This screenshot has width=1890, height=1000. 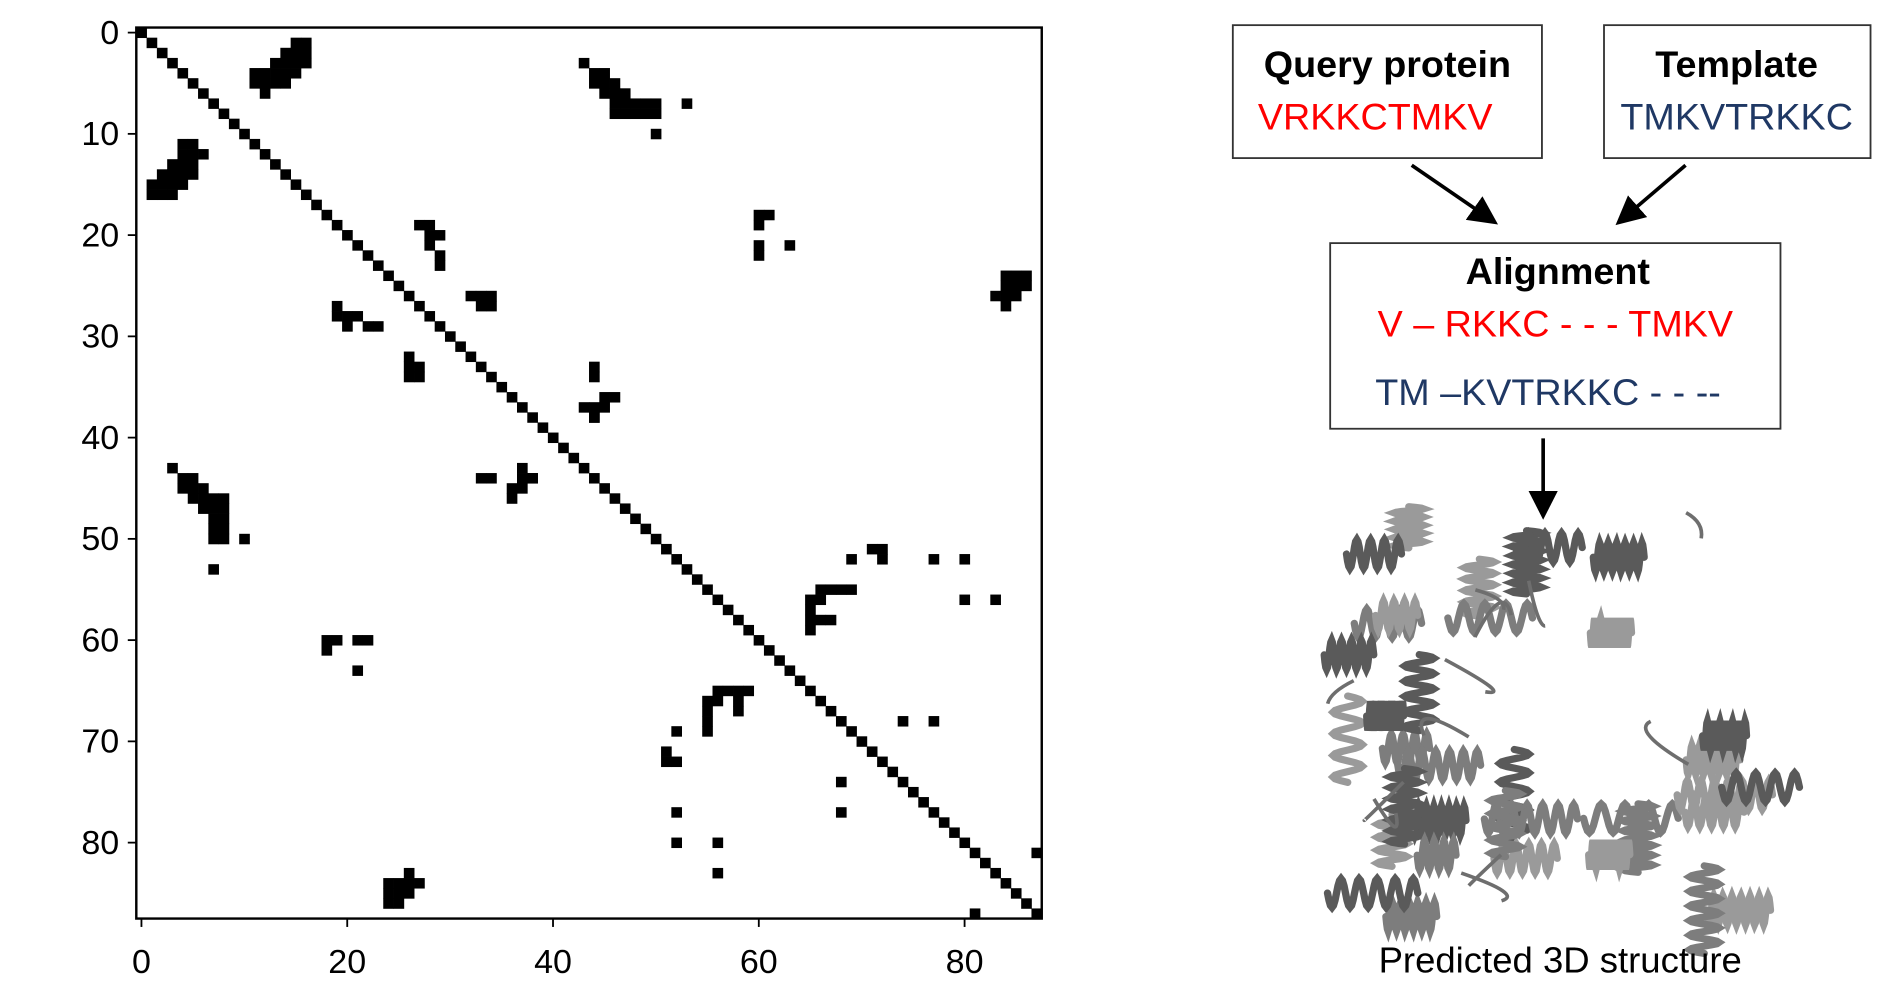 I want to click on template-sequence: TMKVTRKKC, so click(x=1736, y=117).